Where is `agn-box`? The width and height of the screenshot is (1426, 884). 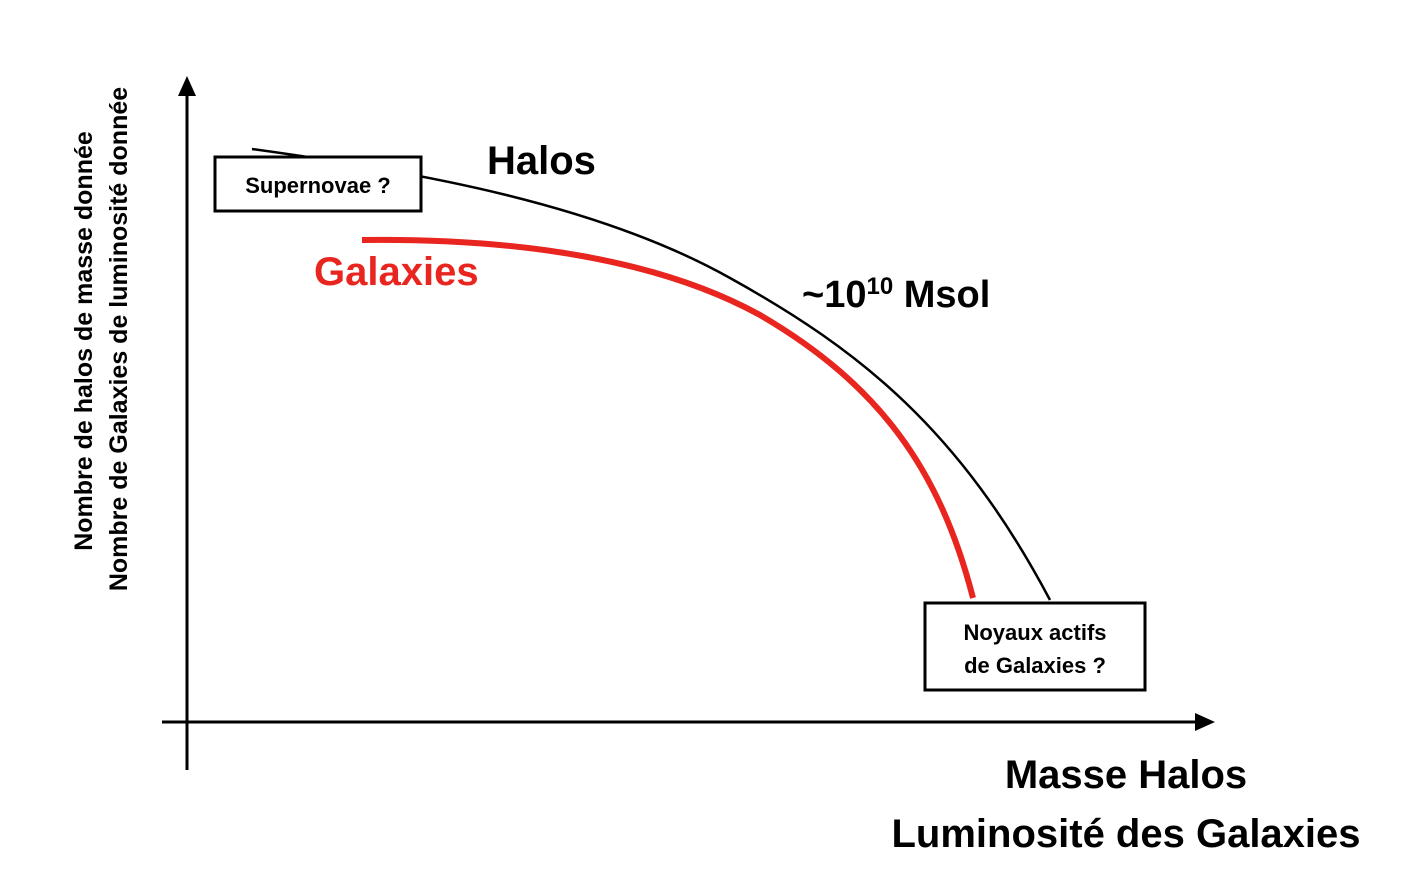 agn-box is located at coordinates (1035, 646).